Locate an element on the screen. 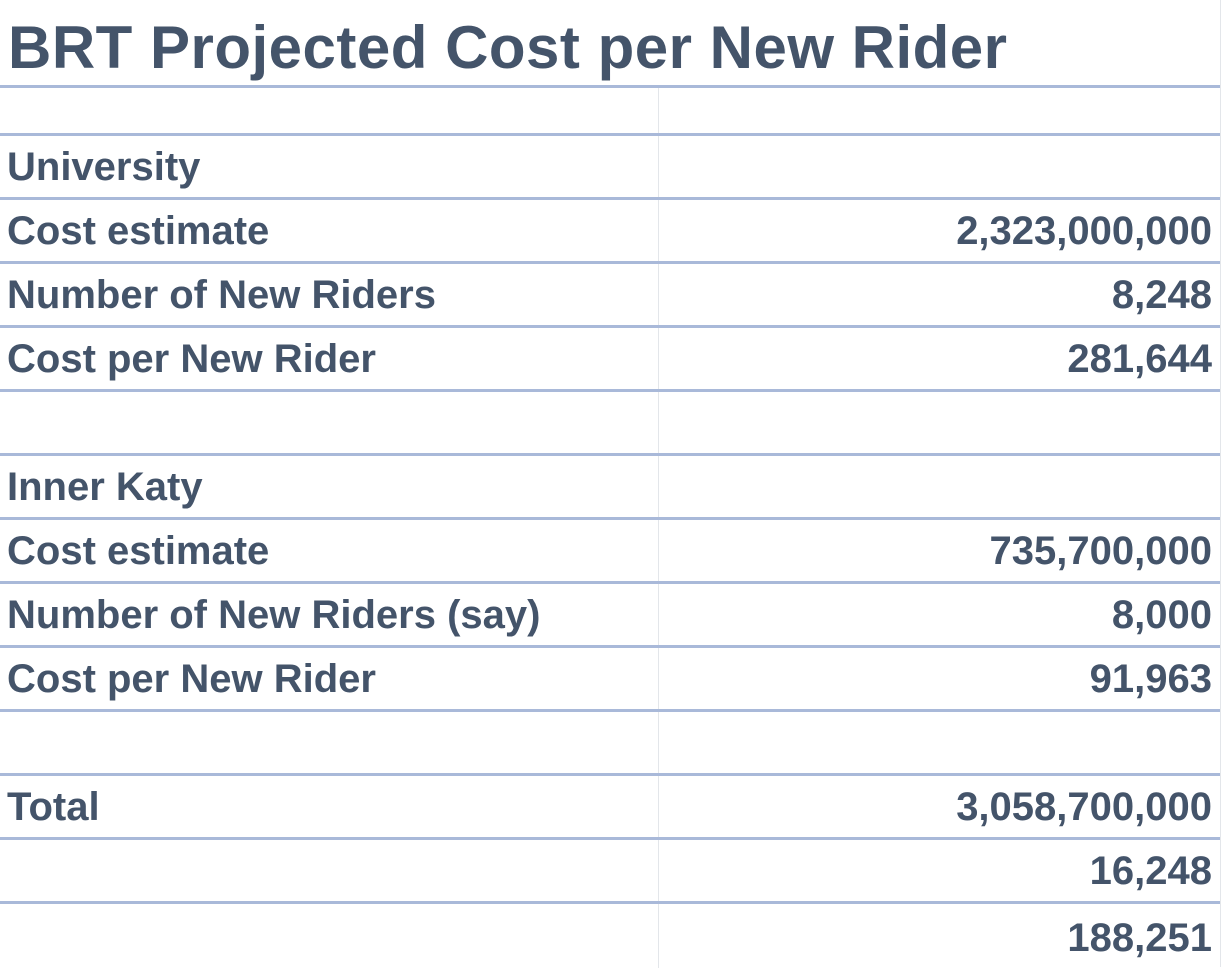 The image size is (1221, 968). table-row: Number of New Riders (say) 8,000 is located at coordinates (610, 616).